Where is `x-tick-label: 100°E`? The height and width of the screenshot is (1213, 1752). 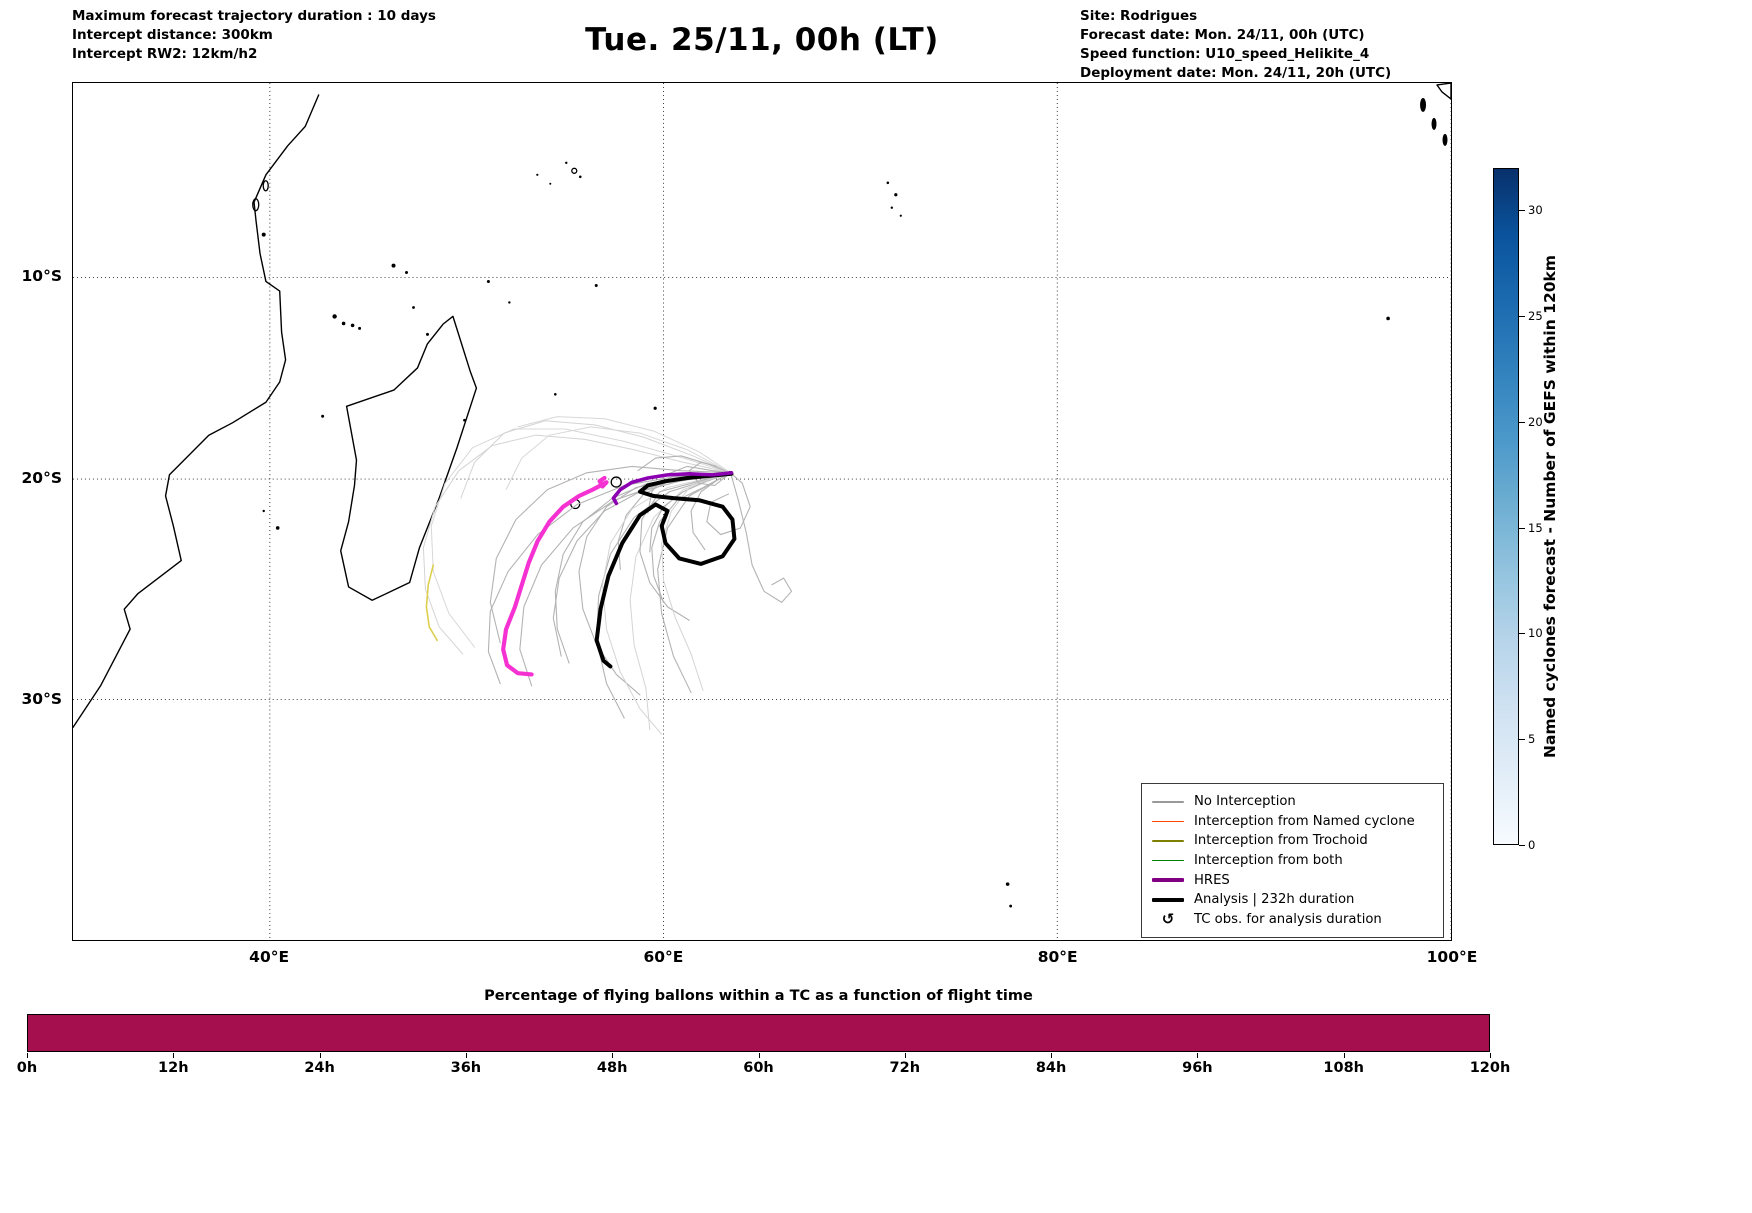 x-tick-label: 100°E is located at coordinates (1452, 957).